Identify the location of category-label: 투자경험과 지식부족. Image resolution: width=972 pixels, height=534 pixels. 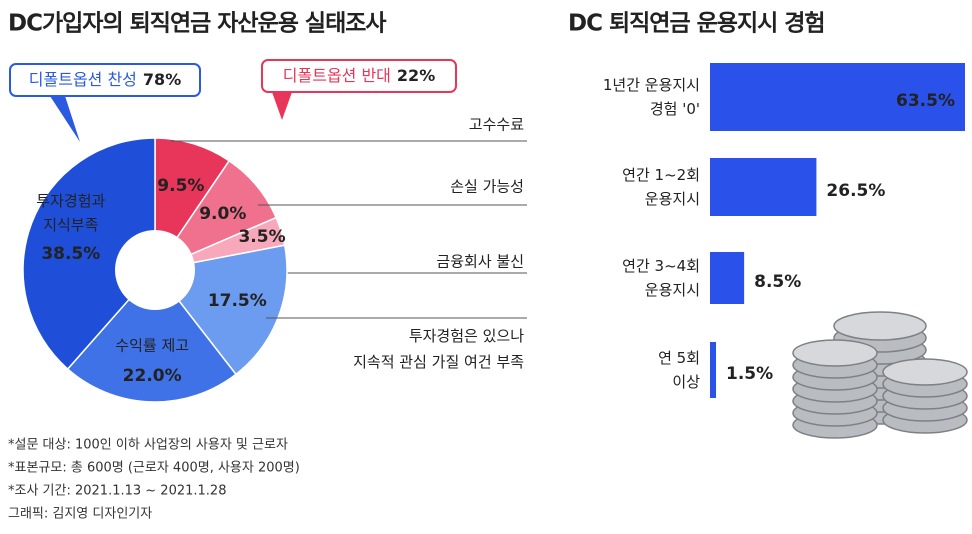
(70, 213).